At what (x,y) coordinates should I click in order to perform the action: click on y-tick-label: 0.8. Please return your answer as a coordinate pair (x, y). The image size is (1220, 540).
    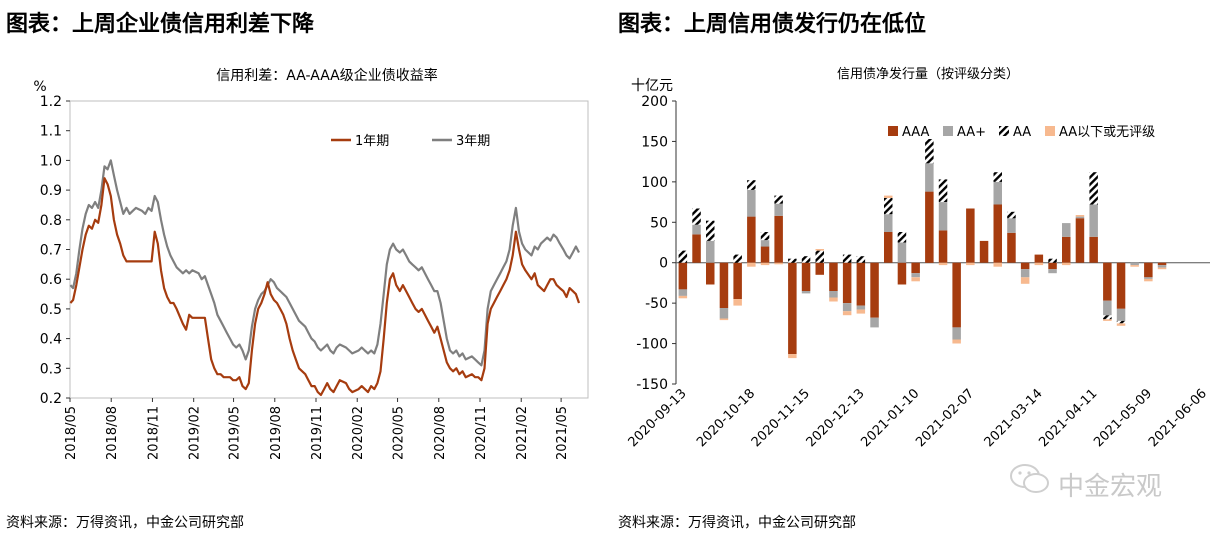
    Looking at the image, I should click on (51, 221).